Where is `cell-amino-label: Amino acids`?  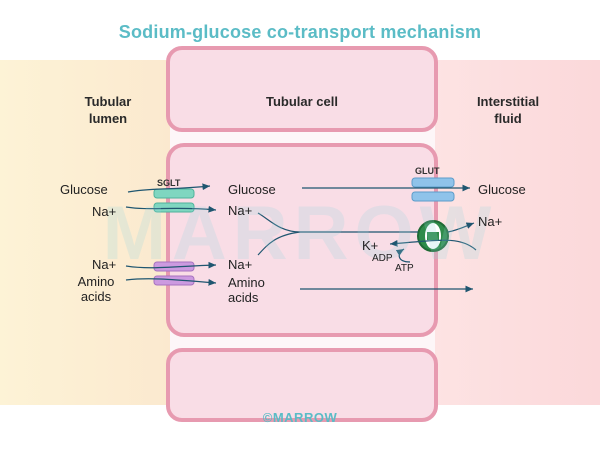
cell-amino-label: Amino acids is located at coordinates (246, 290).